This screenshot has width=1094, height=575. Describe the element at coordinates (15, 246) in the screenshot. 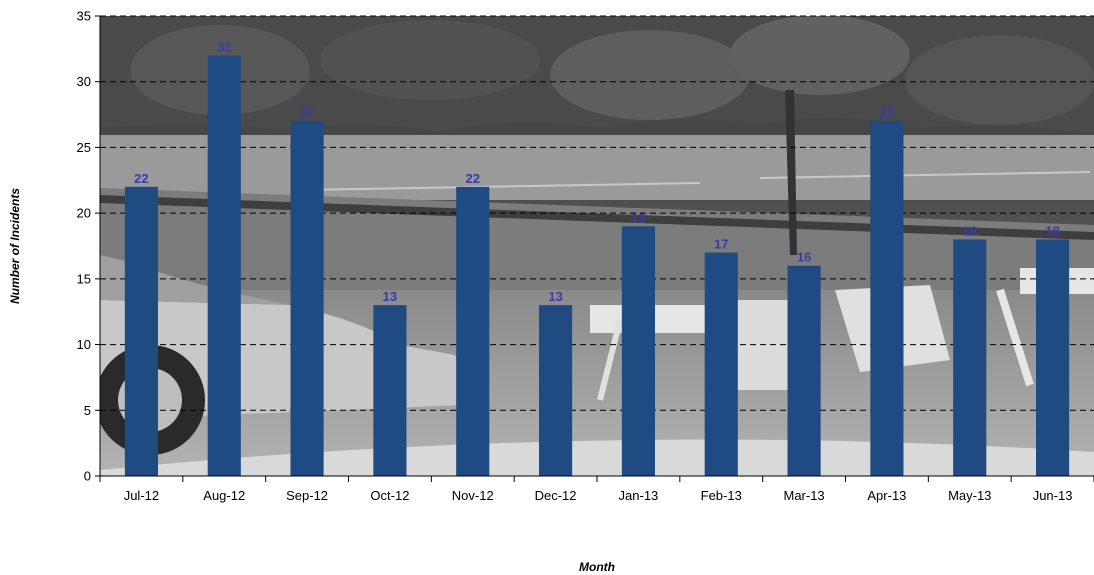

I see `y-axis-title: Number of Incidents` at that location.